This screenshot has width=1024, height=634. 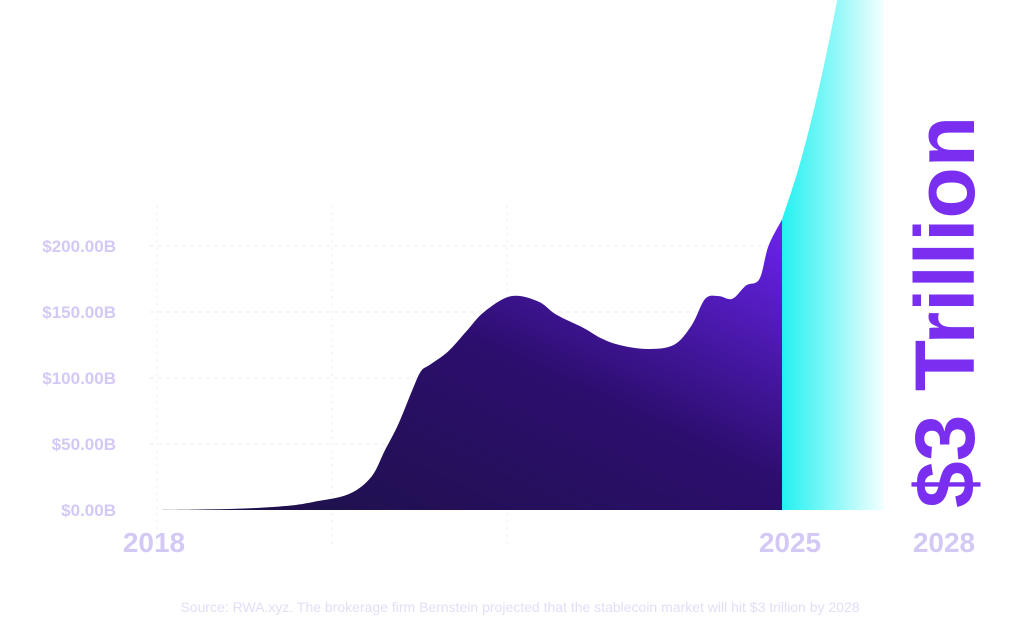 What do you see at coordinates (154, 542) in the screenshot?
I see `x-tick-label: 2018` at bounding box center [154, 542].